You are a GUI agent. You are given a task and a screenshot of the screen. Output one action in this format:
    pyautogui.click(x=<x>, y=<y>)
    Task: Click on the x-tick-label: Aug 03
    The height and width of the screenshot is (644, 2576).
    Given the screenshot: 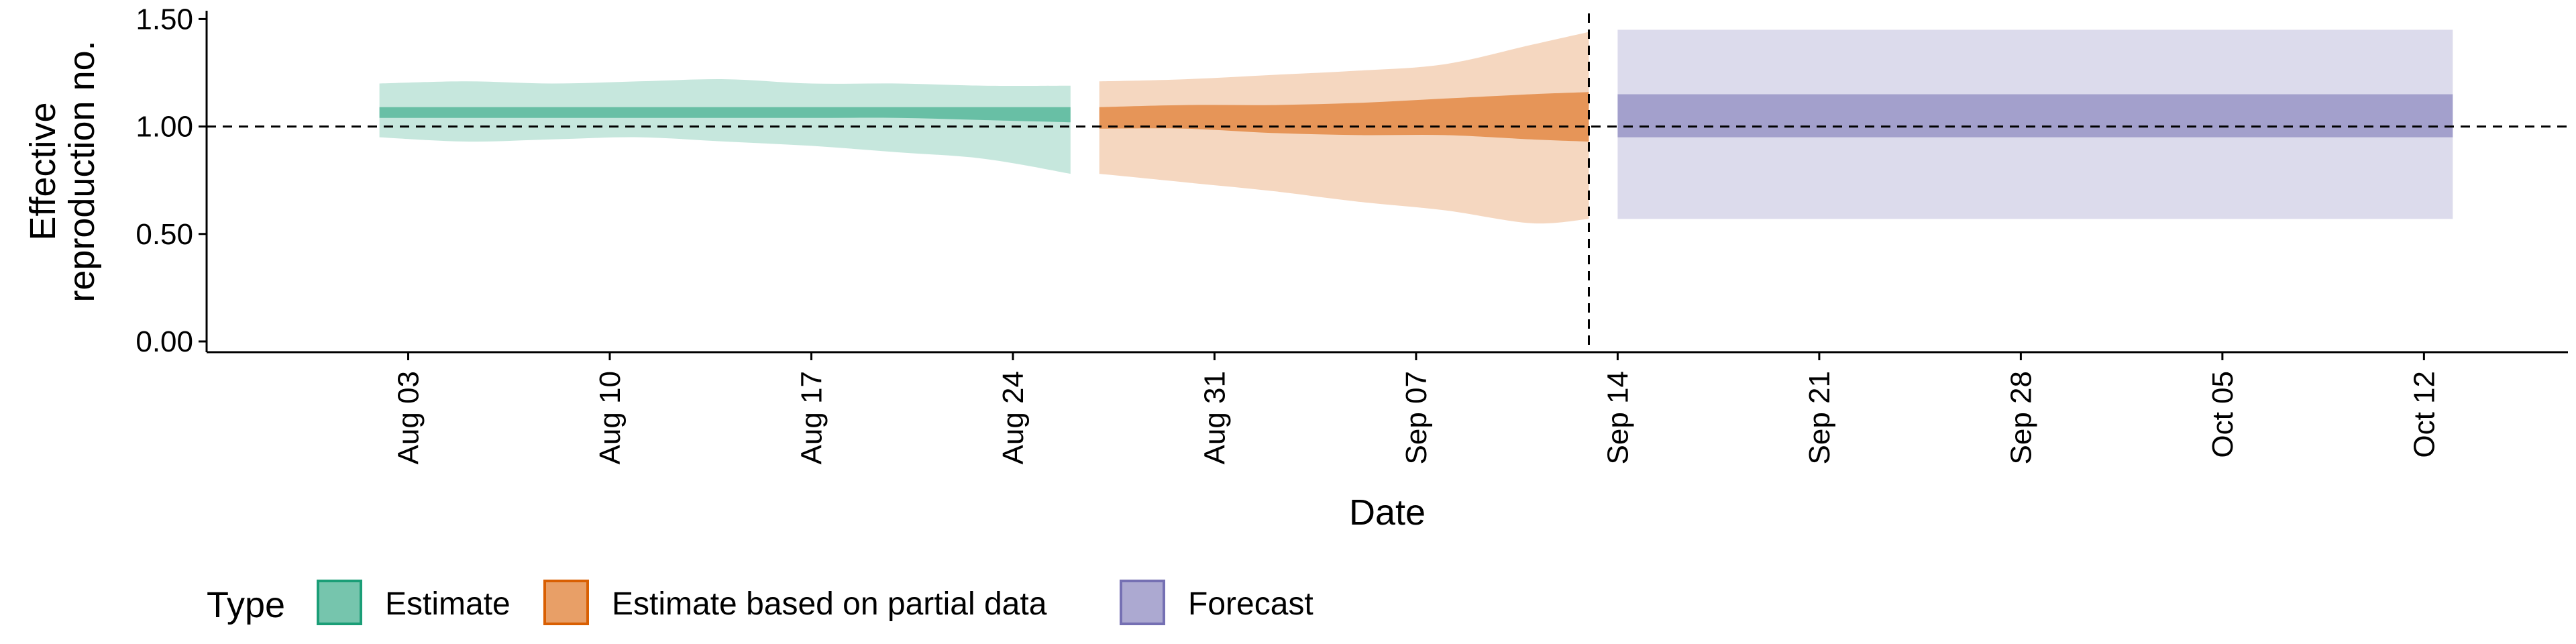 What is the action you would take?
    pyautogui.click(x=408, y=417)
    